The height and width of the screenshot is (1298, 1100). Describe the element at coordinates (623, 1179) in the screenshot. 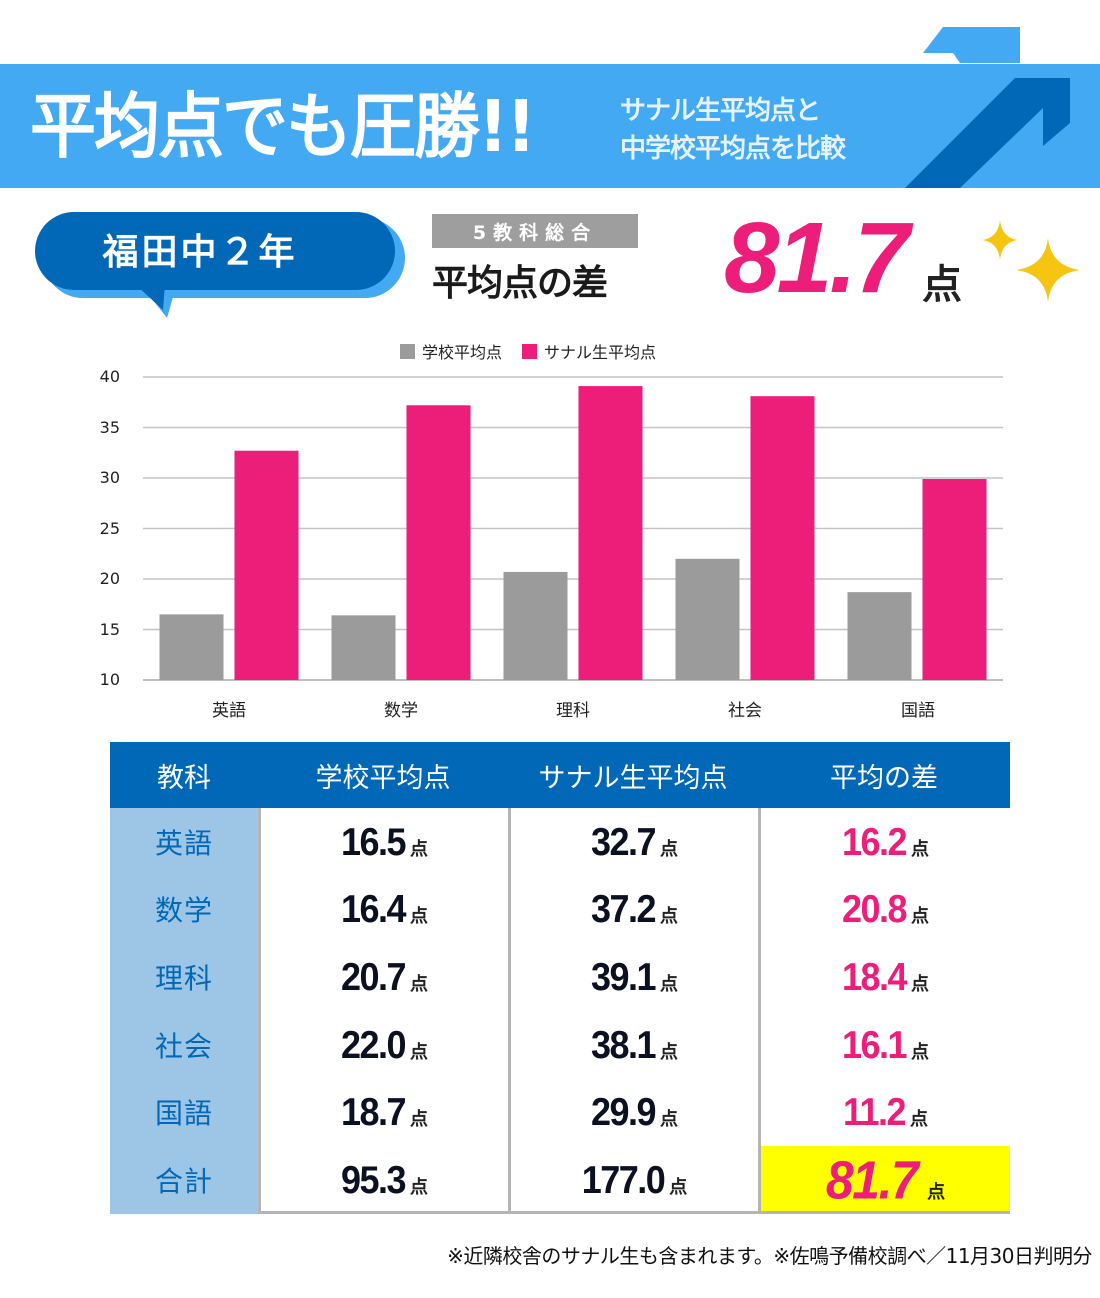

I see `sanaru-avg-total: 177.0` at that location.